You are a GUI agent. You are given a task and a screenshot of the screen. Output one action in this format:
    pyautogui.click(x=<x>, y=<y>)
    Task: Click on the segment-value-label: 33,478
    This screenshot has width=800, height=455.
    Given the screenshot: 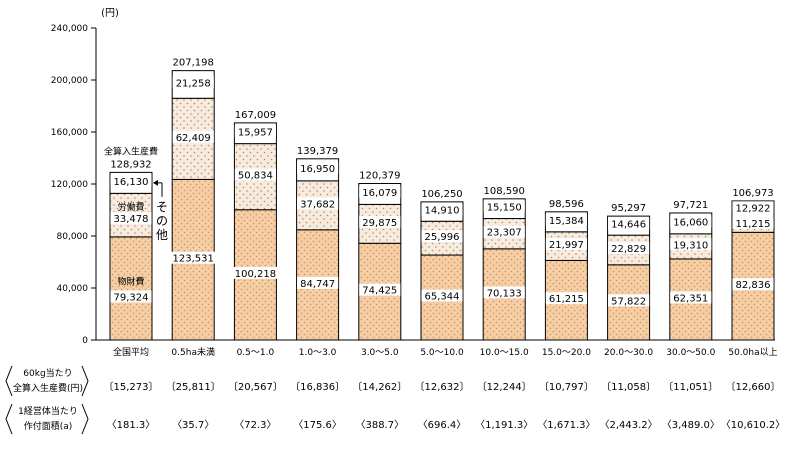 What is the action you would take?
    pyautogui.click(x=131, y=219)
    